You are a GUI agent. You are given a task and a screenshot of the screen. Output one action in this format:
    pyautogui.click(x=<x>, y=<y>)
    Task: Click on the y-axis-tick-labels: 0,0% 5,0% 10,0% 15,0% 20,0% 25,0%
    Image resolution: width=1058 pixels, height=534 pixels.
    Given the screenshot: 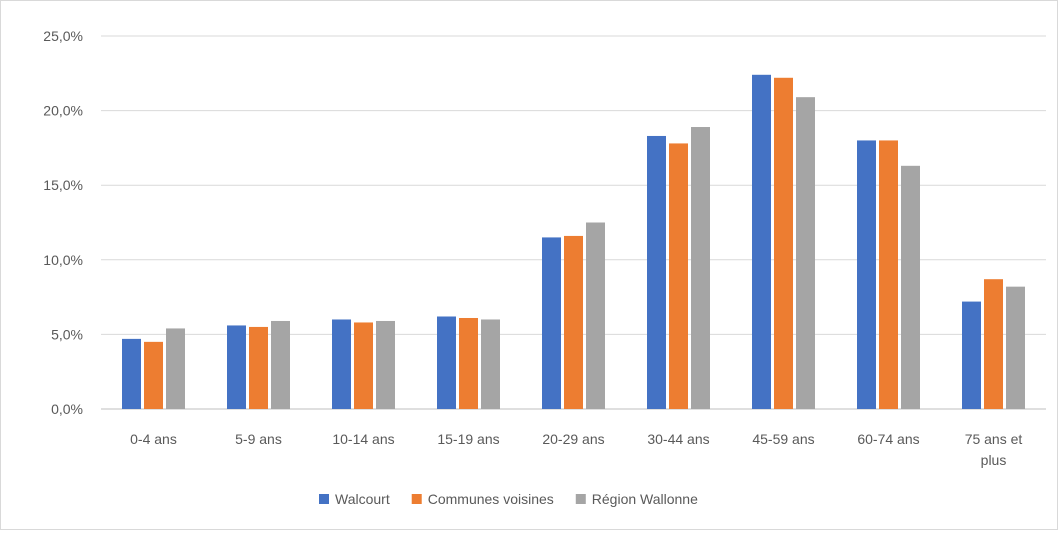 What is the action you would take?
    pyautogui.click(x=63, y=222)
    